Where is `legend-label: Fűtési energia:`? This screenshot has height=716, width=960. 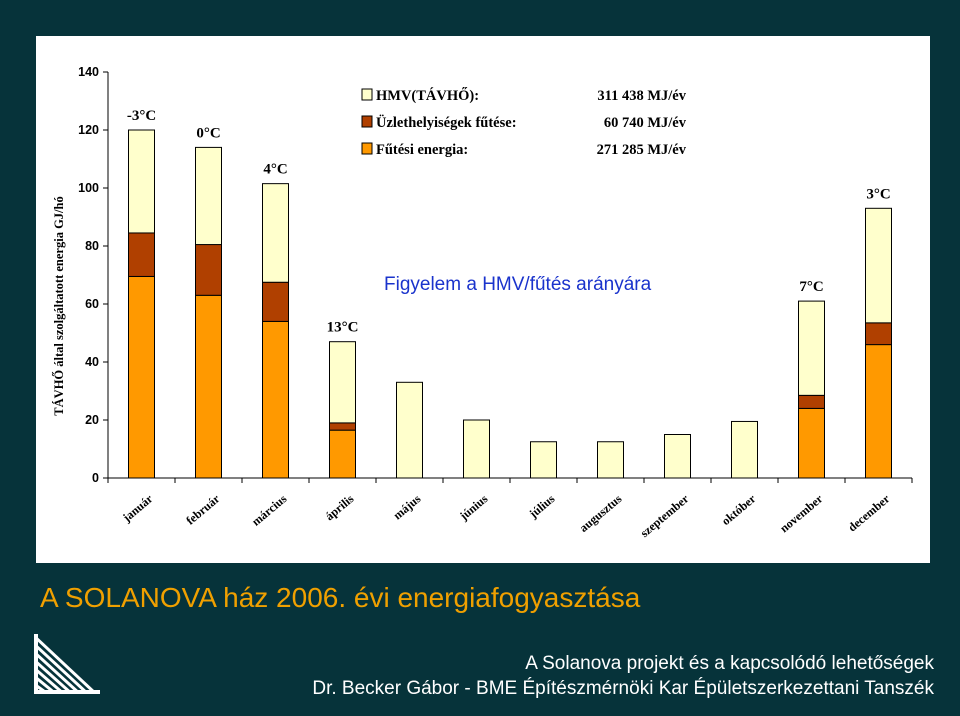
legend-label: Fűtési energia: is located at coordinates (422, 150).